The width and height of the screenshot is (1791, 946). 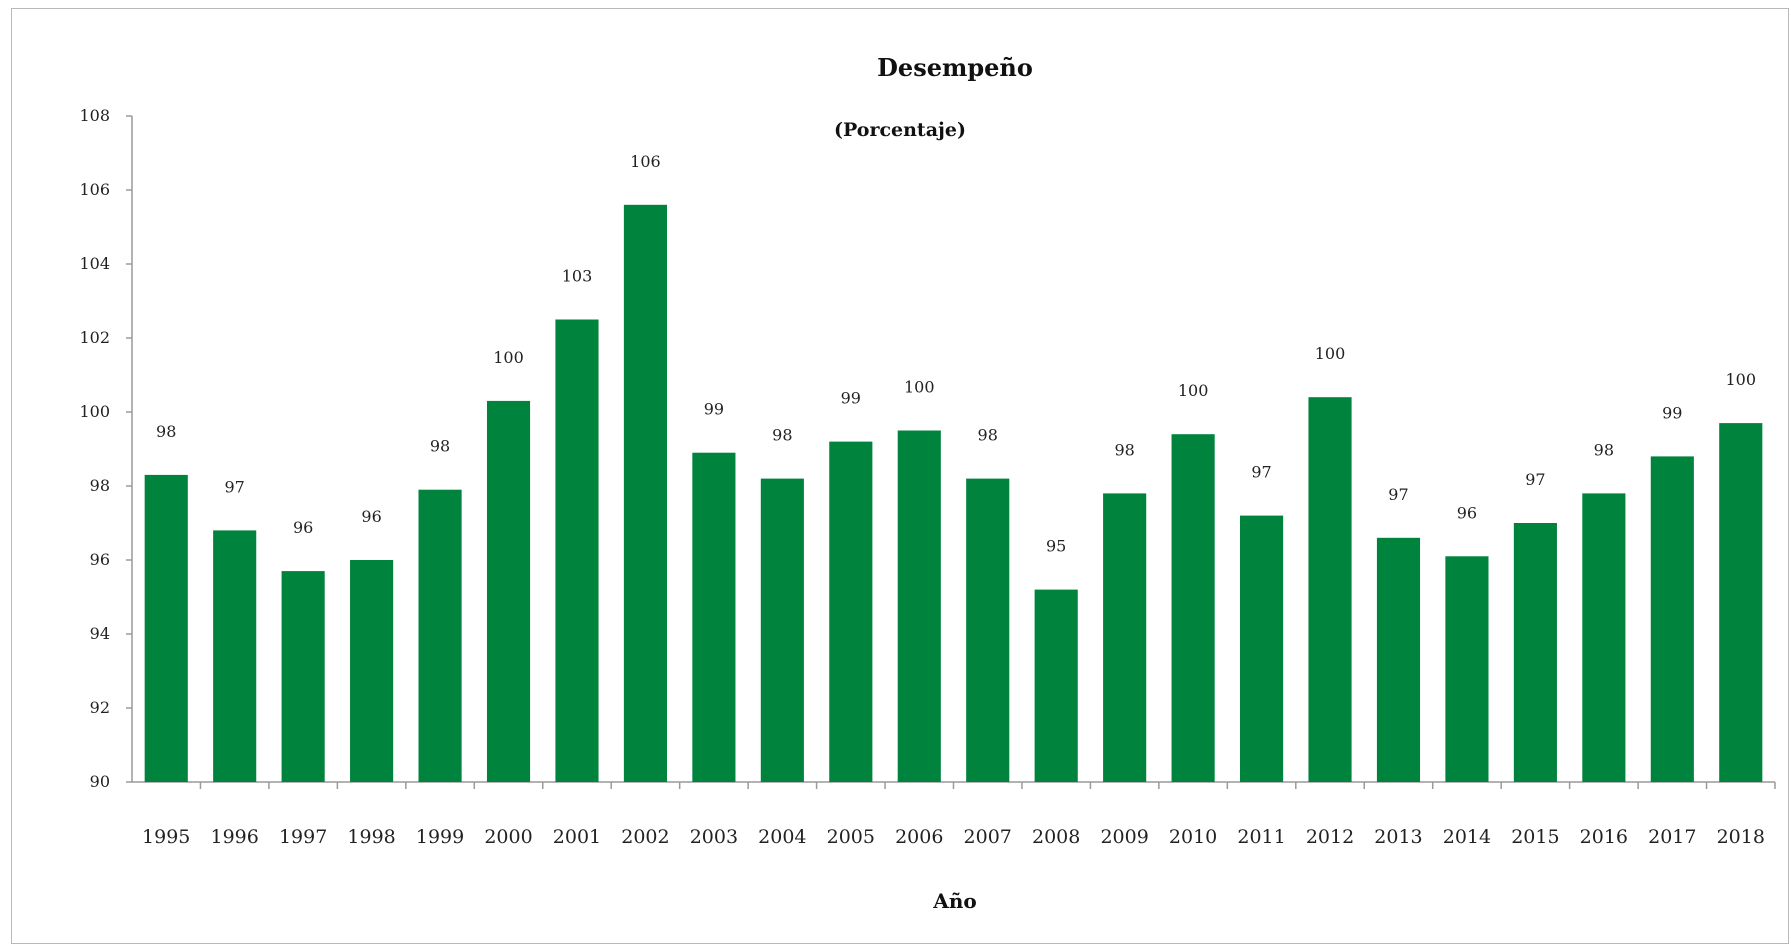 What do you see at coordinates (440, 635) in the screenshot?
I see `bar-1999` at bounding box center [440, 635].